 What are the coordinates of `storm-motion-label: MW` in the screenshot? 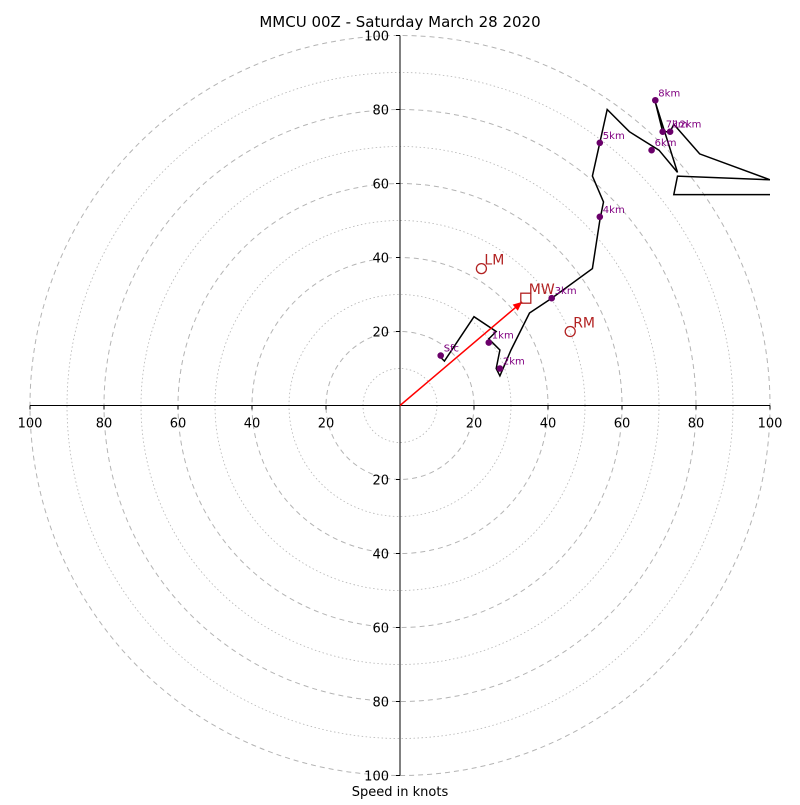 It's located at (542, 290).